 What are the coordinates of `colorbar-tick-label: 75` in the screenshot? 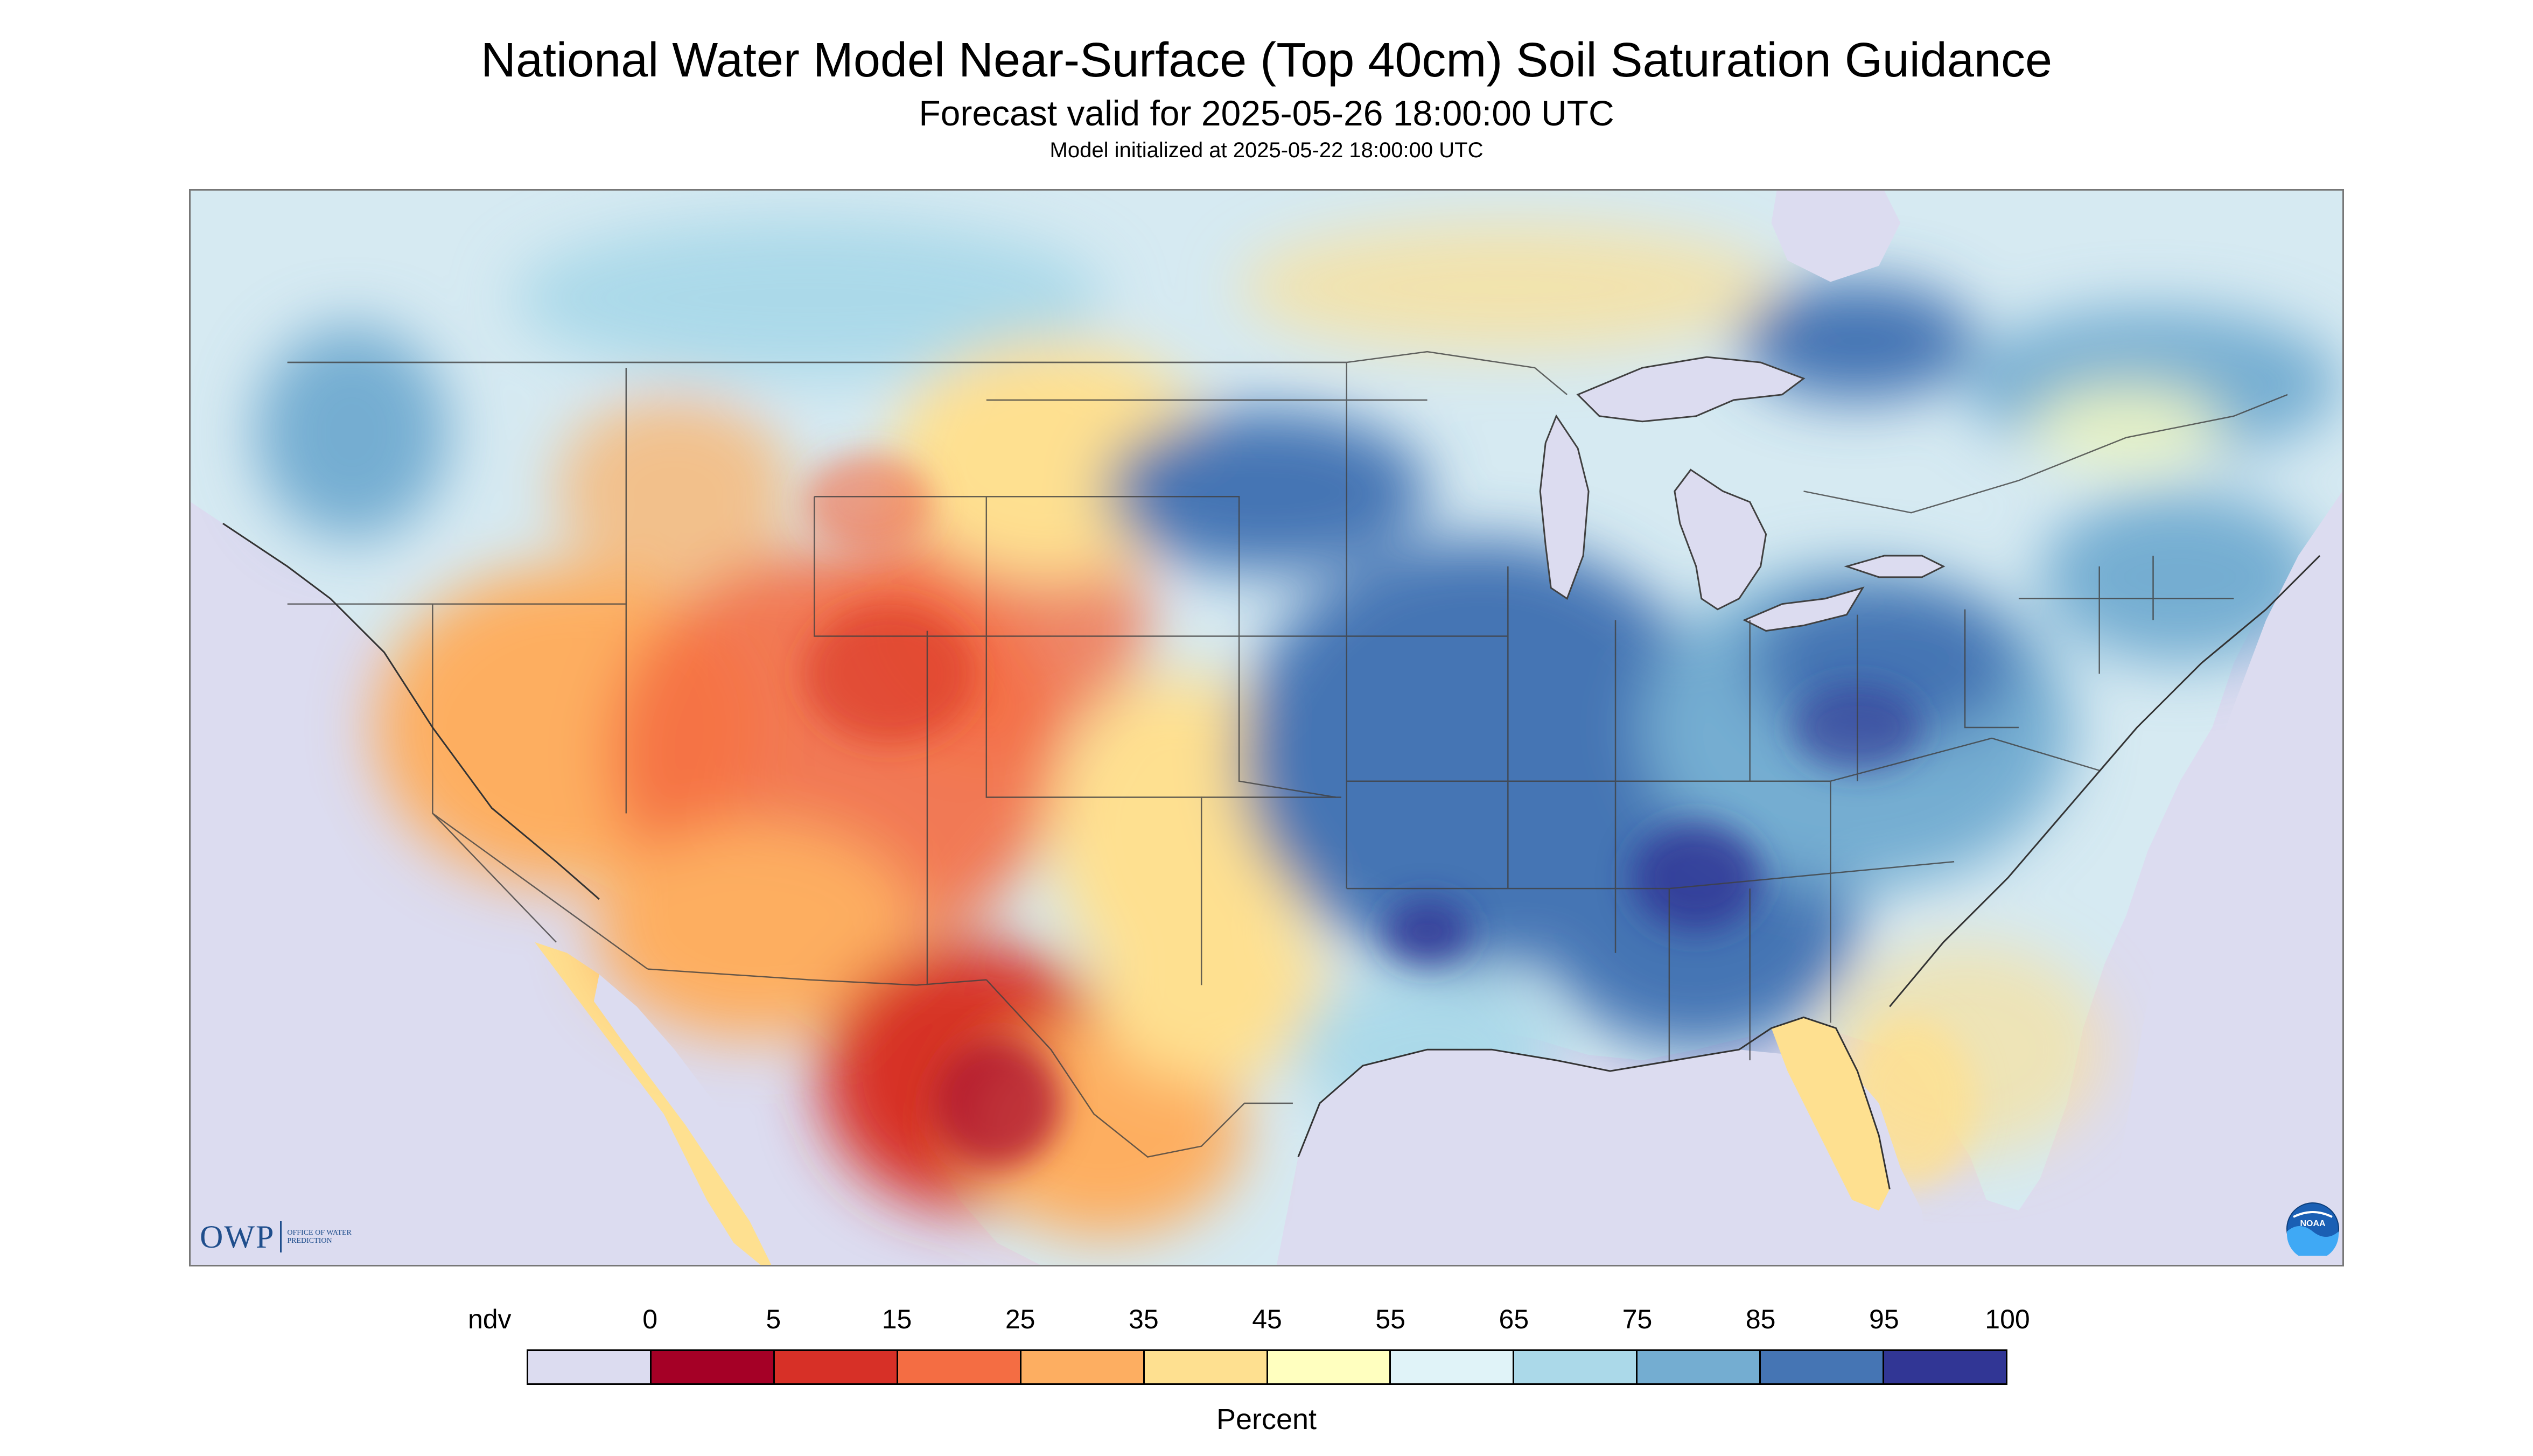 It's located at (1638, 1319).